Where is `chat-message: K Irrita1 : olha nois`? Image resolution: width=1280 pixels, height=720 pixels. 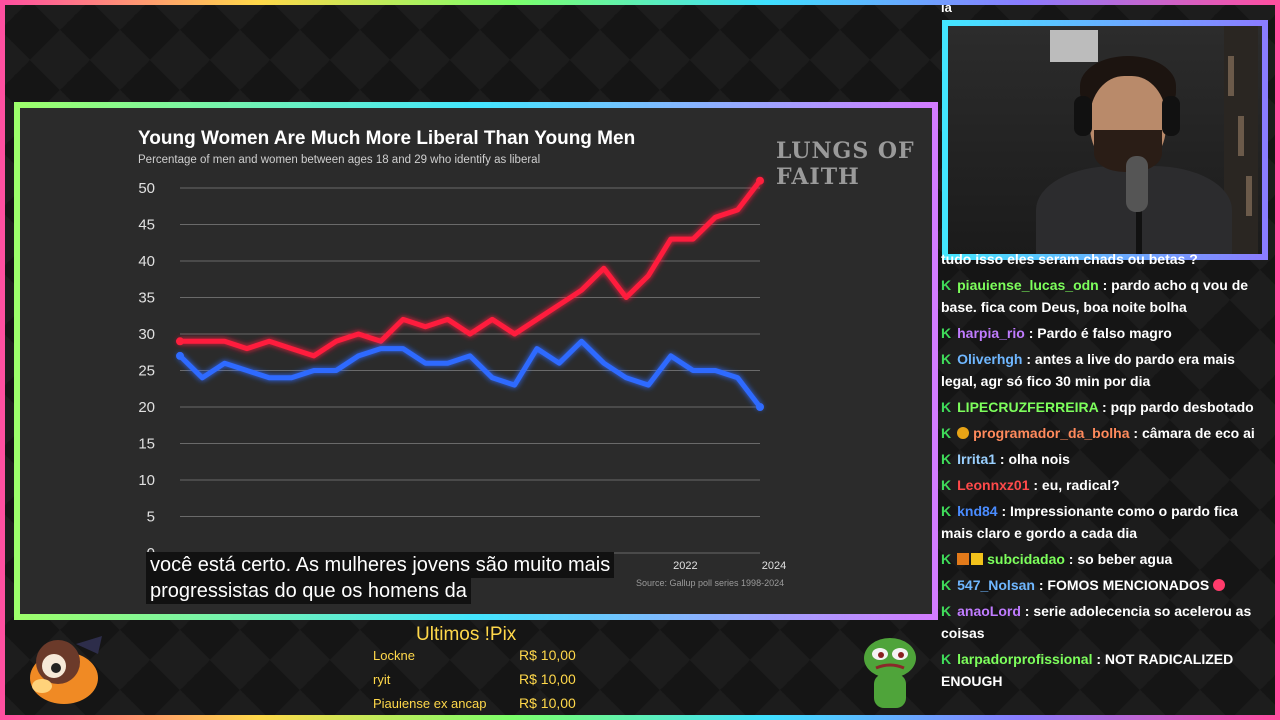
chat-message: K Irrita1 : olha nois is located at coordinates (1106, 459).